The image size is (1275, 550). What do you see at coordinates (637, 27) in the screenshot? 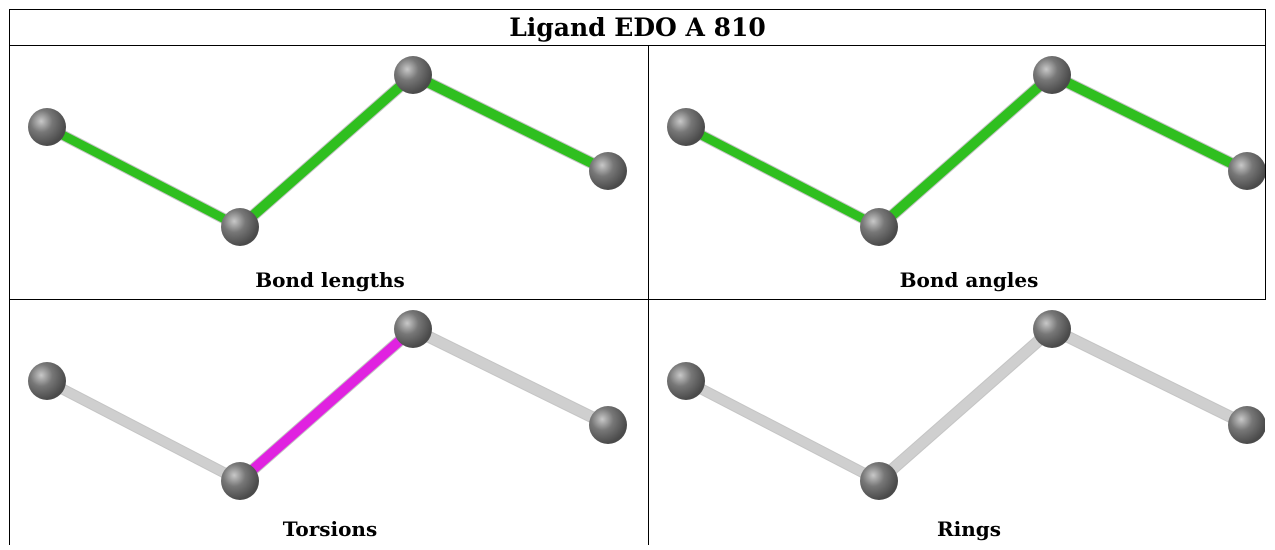
I see `table-title: Ligand EDO A 810` at bounding box center [637, 27].